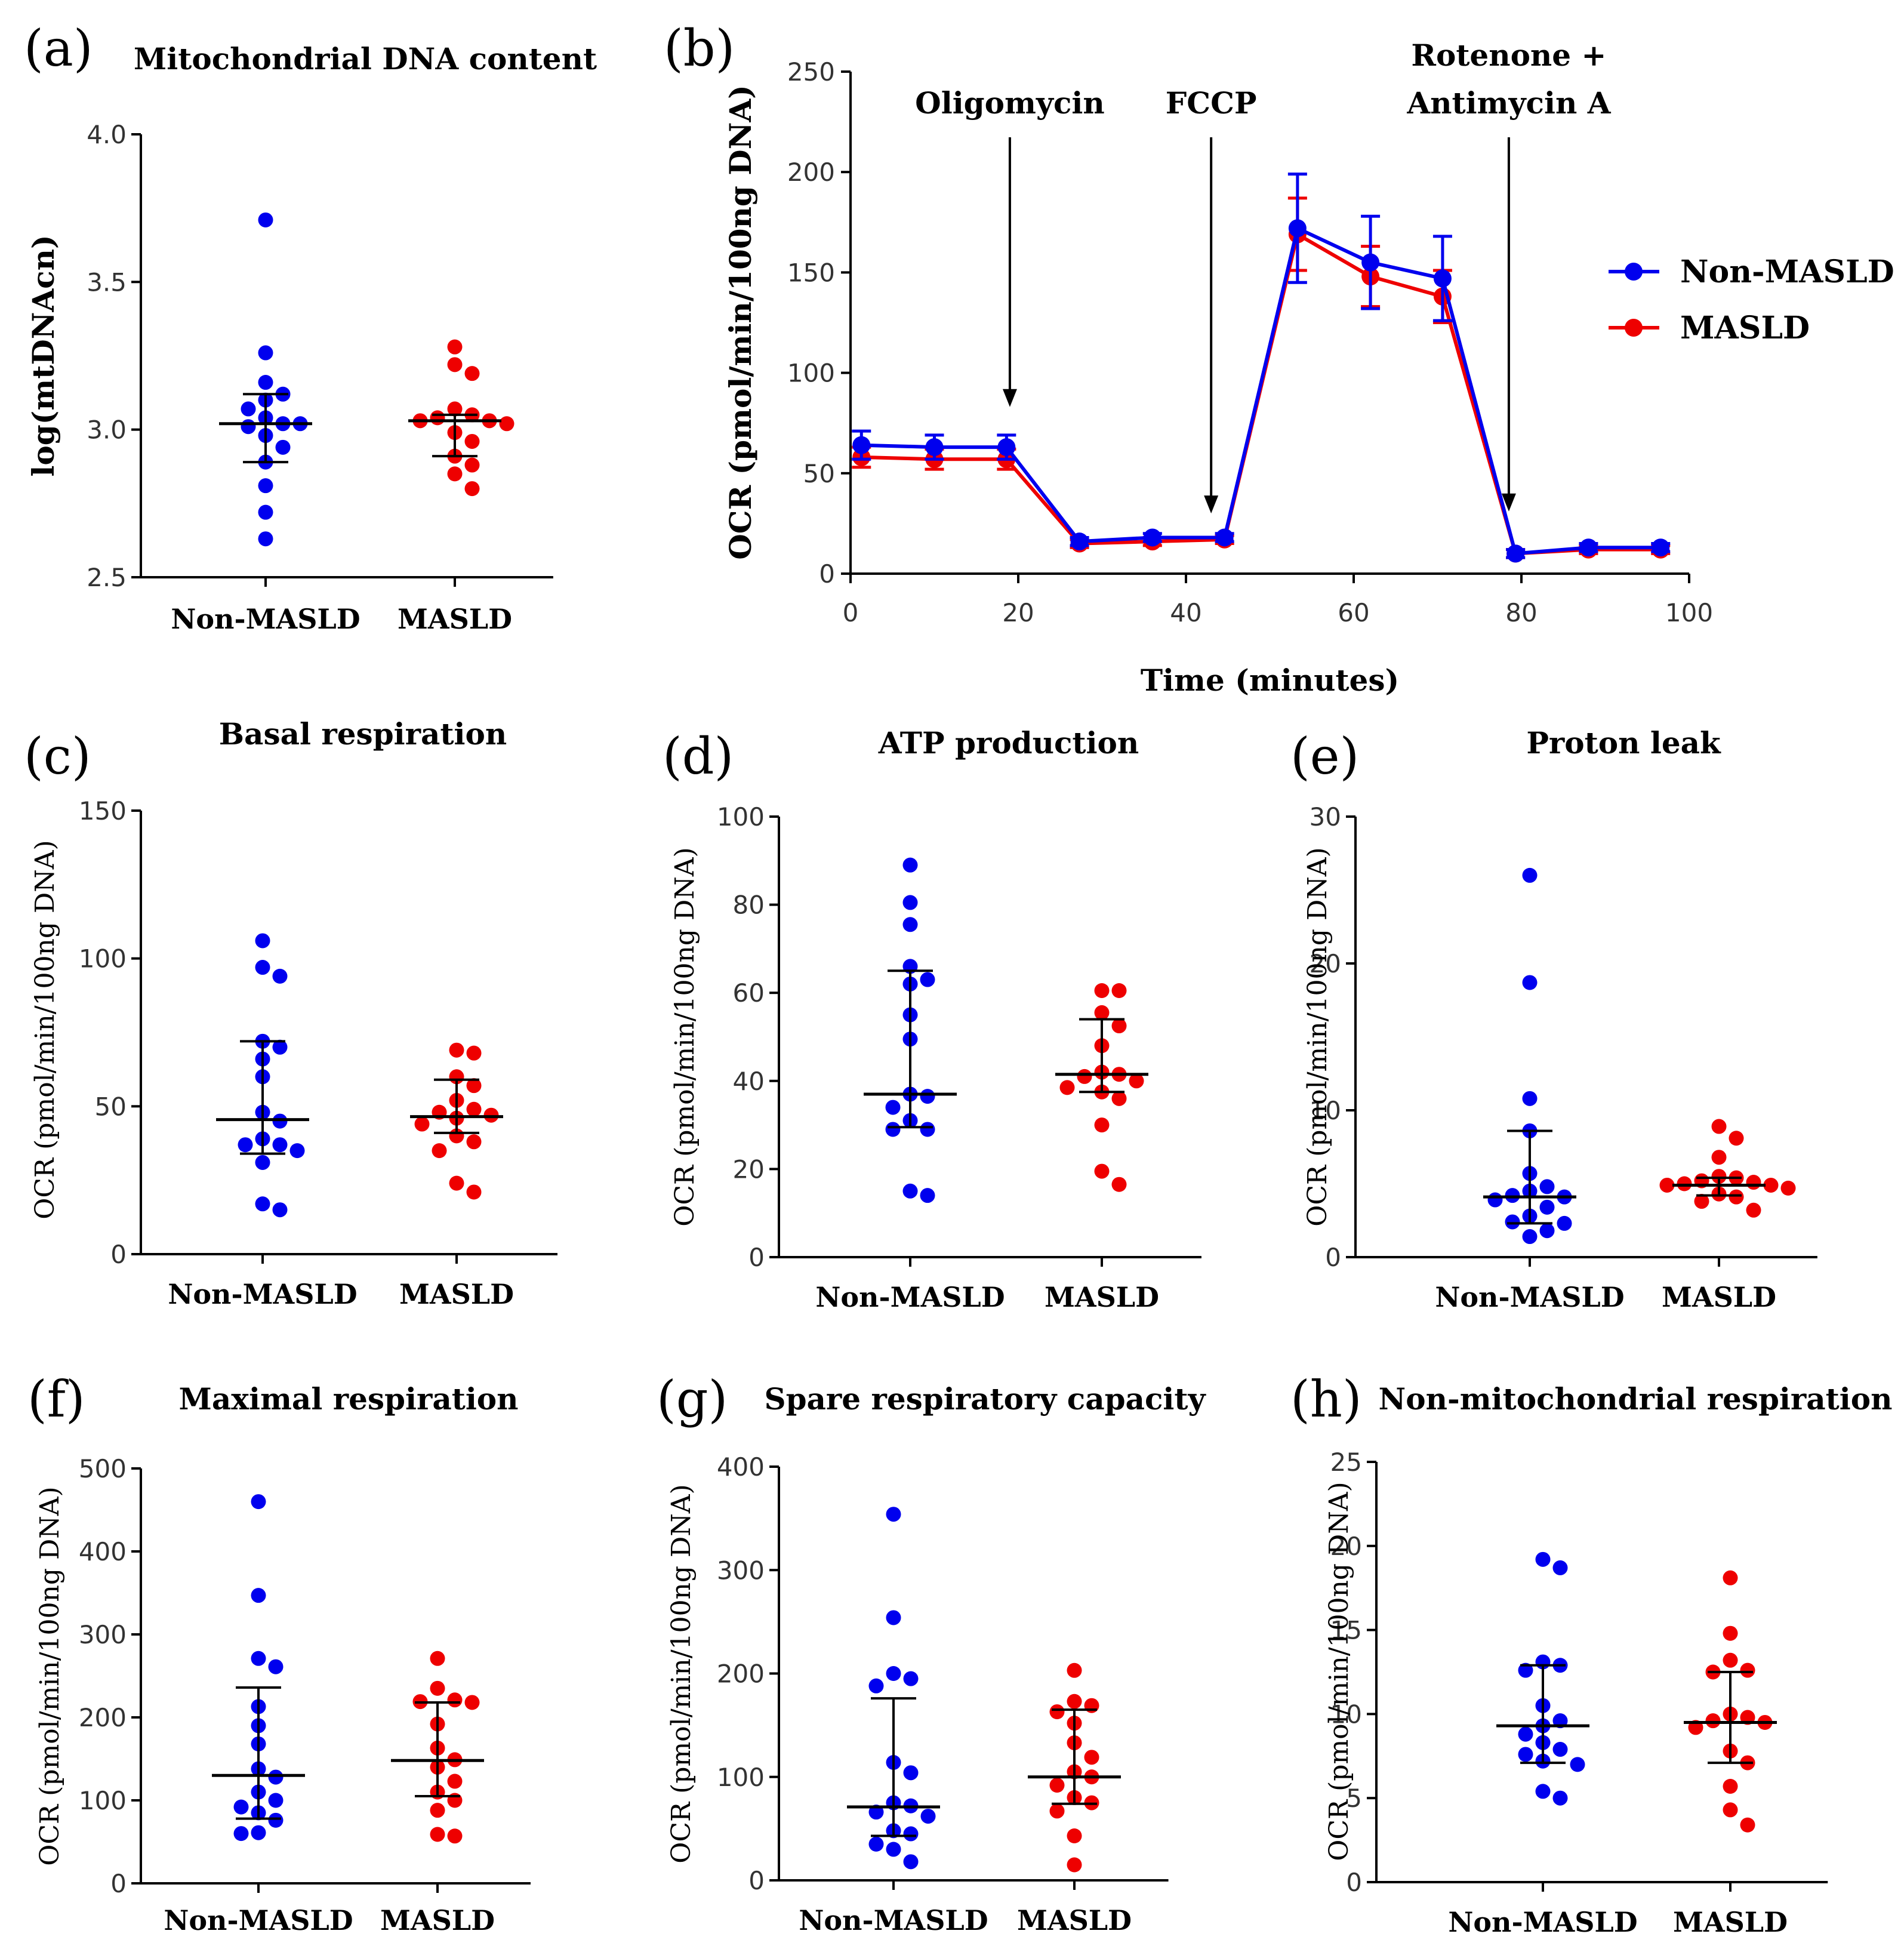 This screenshot has width=1904, height=1946. I want to click on y-tick-label-b: 0, so click(827, 574).